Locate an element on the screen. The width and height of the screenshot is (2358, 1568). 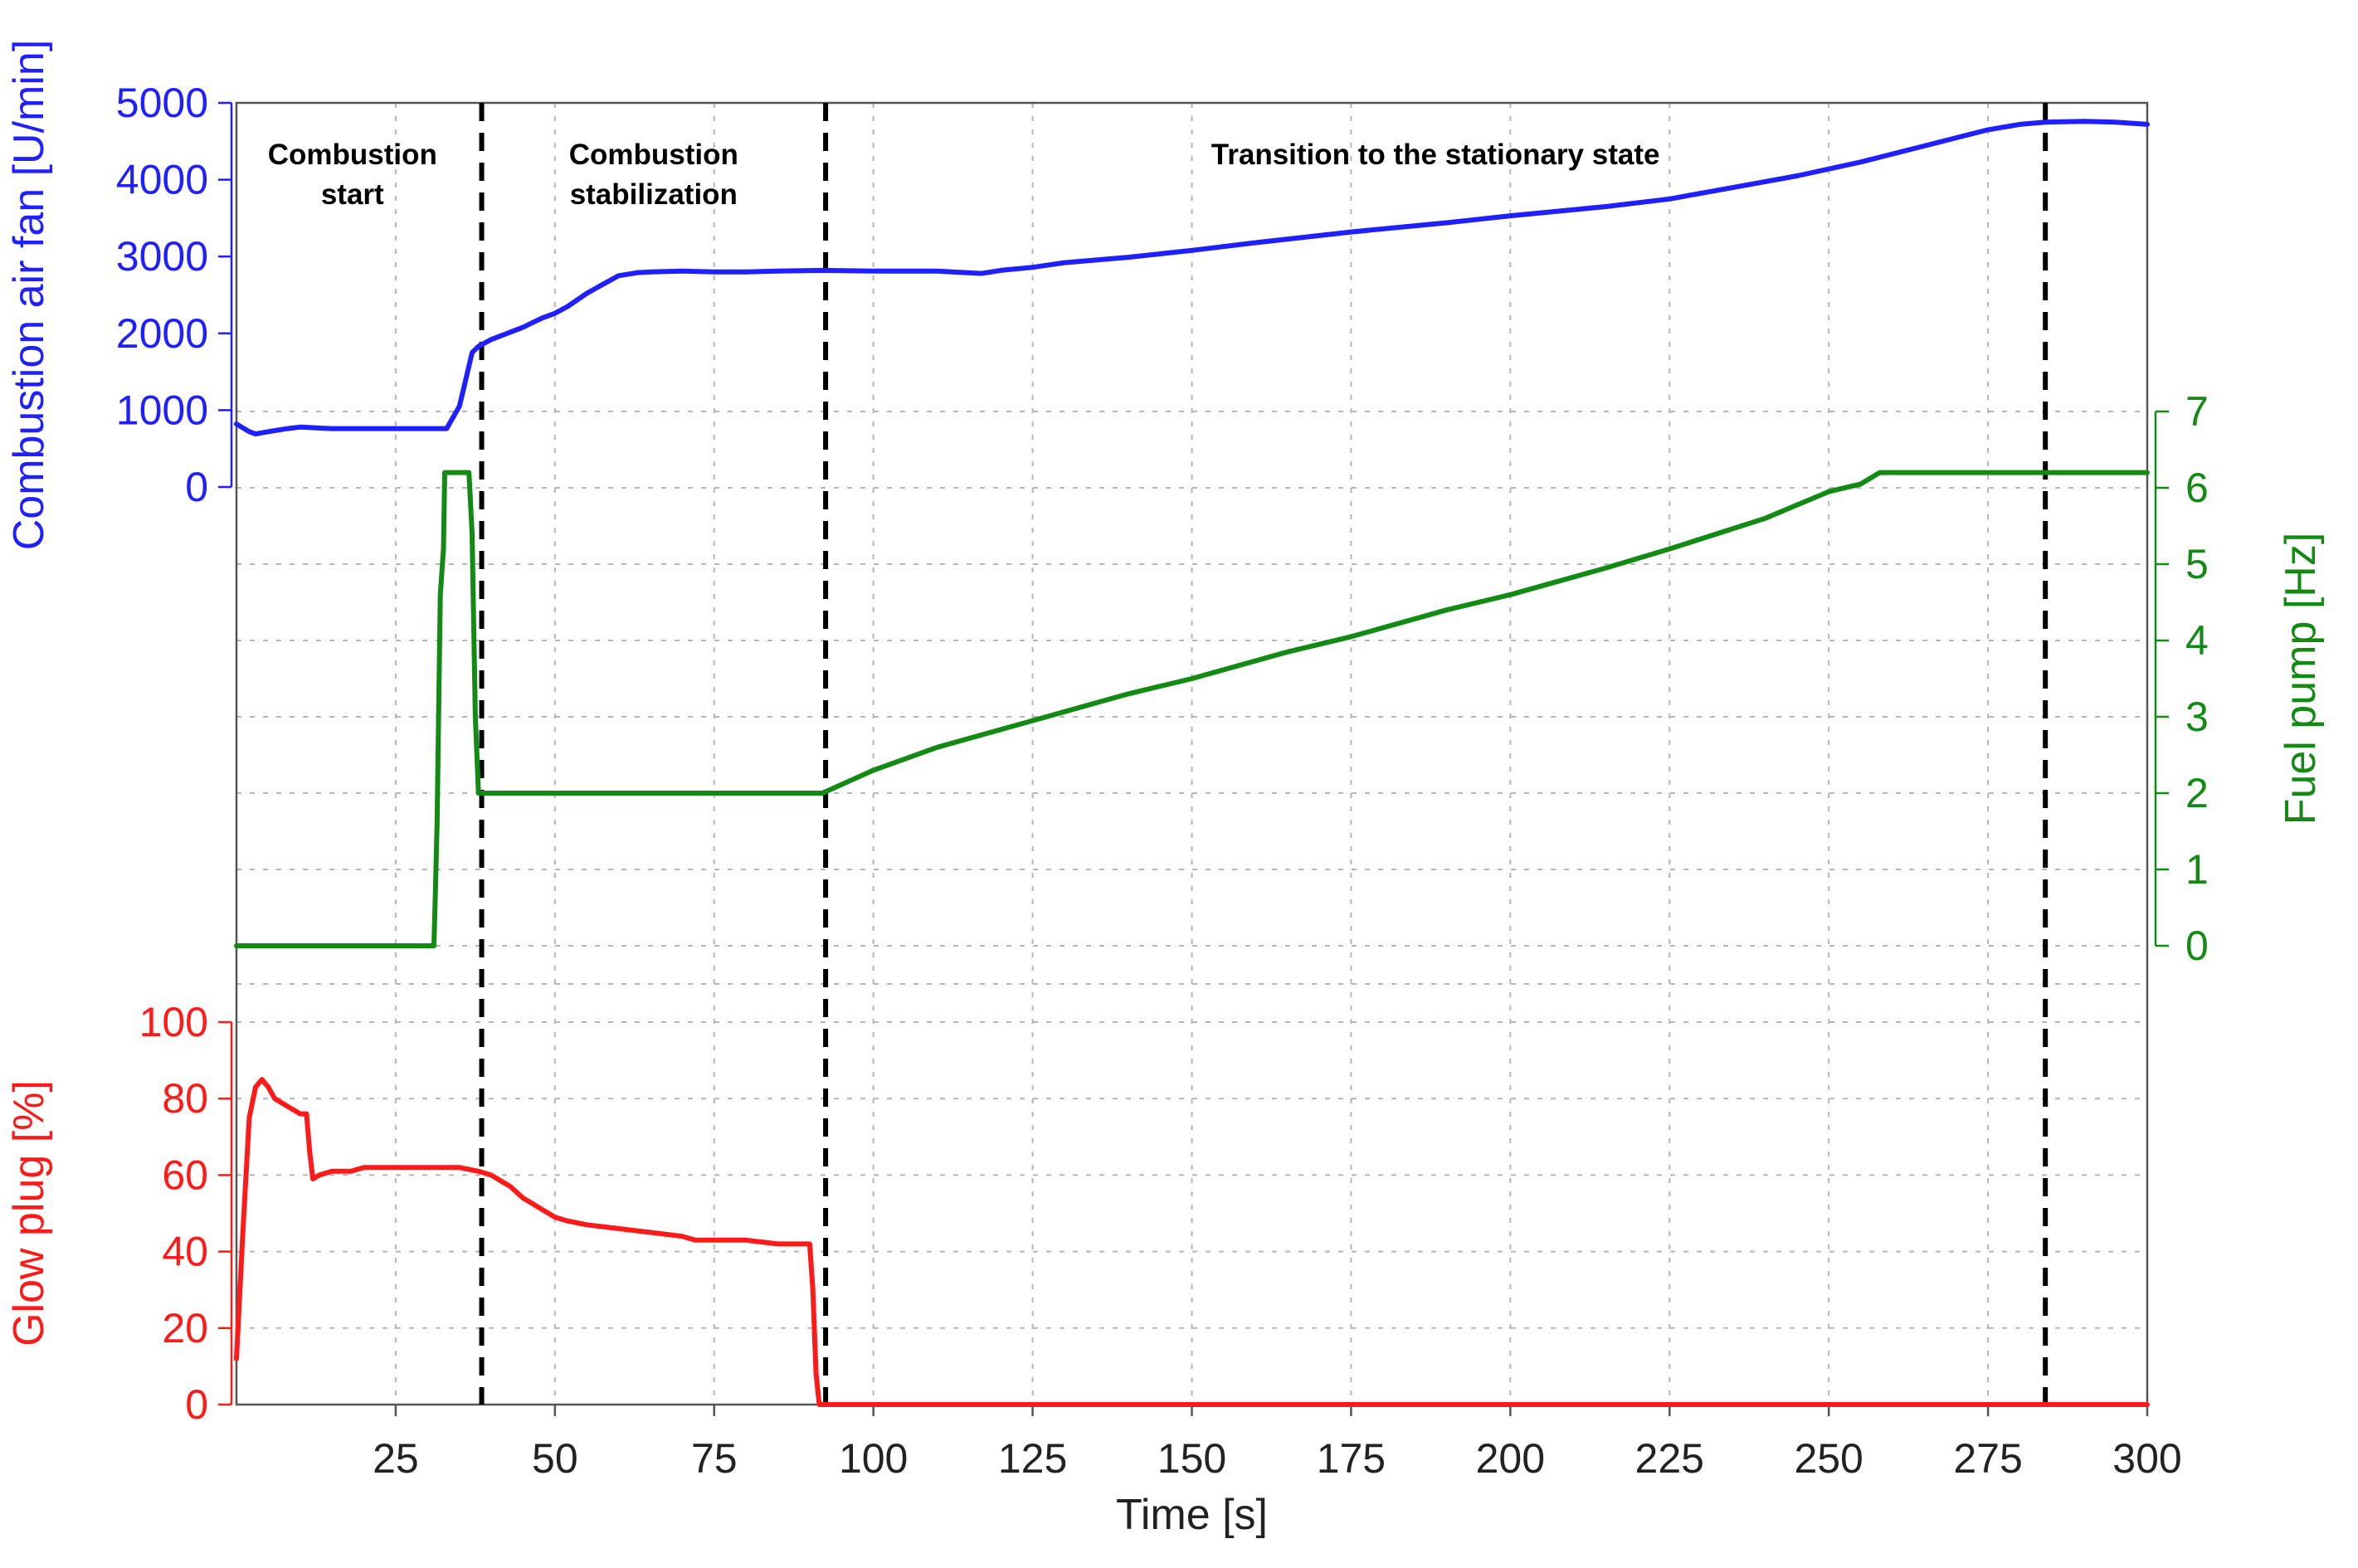
fuel-pump-axis-title: Fuel pump [Hz] is located at coordinates (2301, 679).